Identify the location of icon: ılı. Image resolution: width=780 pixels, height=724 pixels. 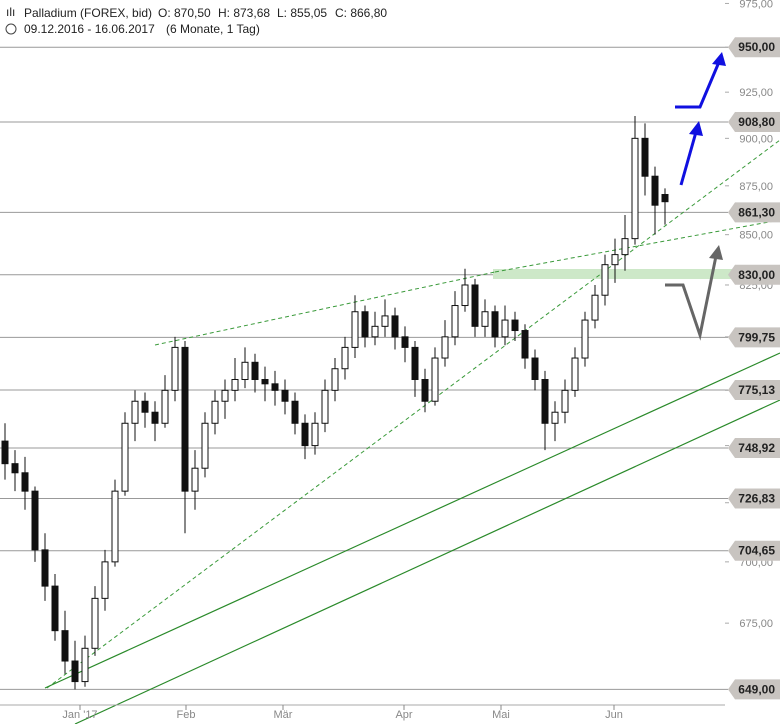
(10, 12).